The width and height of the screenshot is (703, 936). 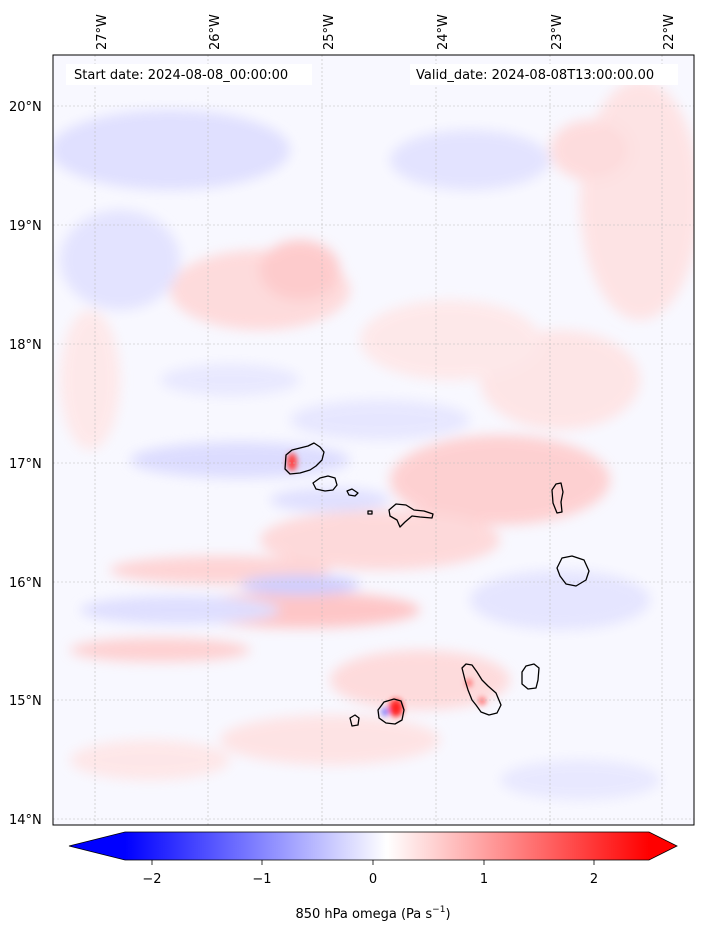 I want to click on lon-tick-label: 27°W, so click(x=102, y=32).